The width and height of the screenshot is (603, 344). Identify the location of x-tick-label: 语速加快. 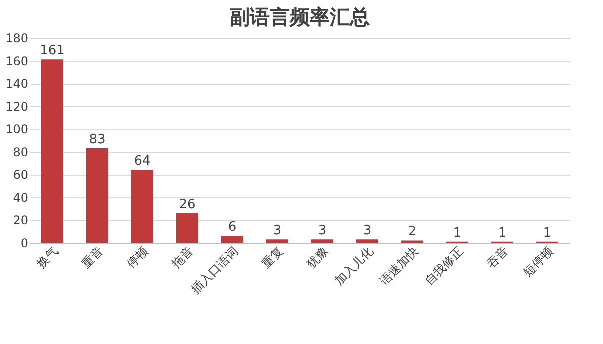
(399, 266).